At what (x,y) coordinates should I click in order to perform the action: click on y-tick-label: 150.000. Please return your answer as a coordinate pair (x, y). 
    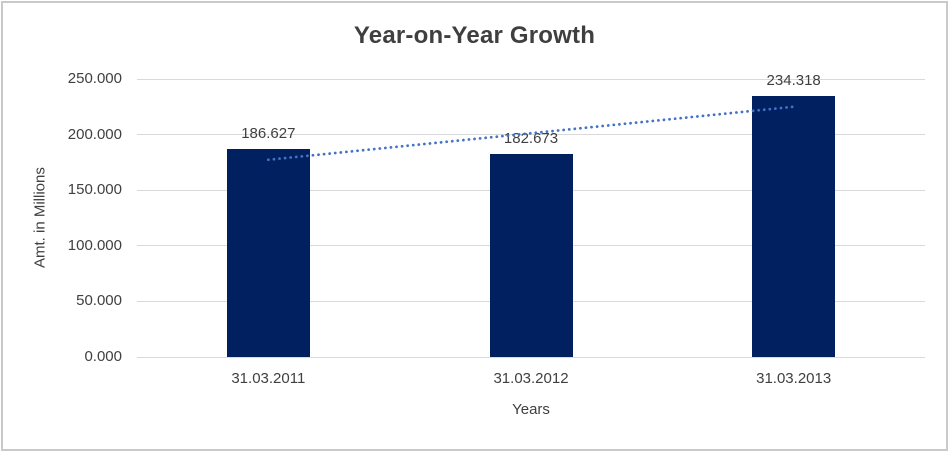
    Looking at the image, I should click on (94, 190).